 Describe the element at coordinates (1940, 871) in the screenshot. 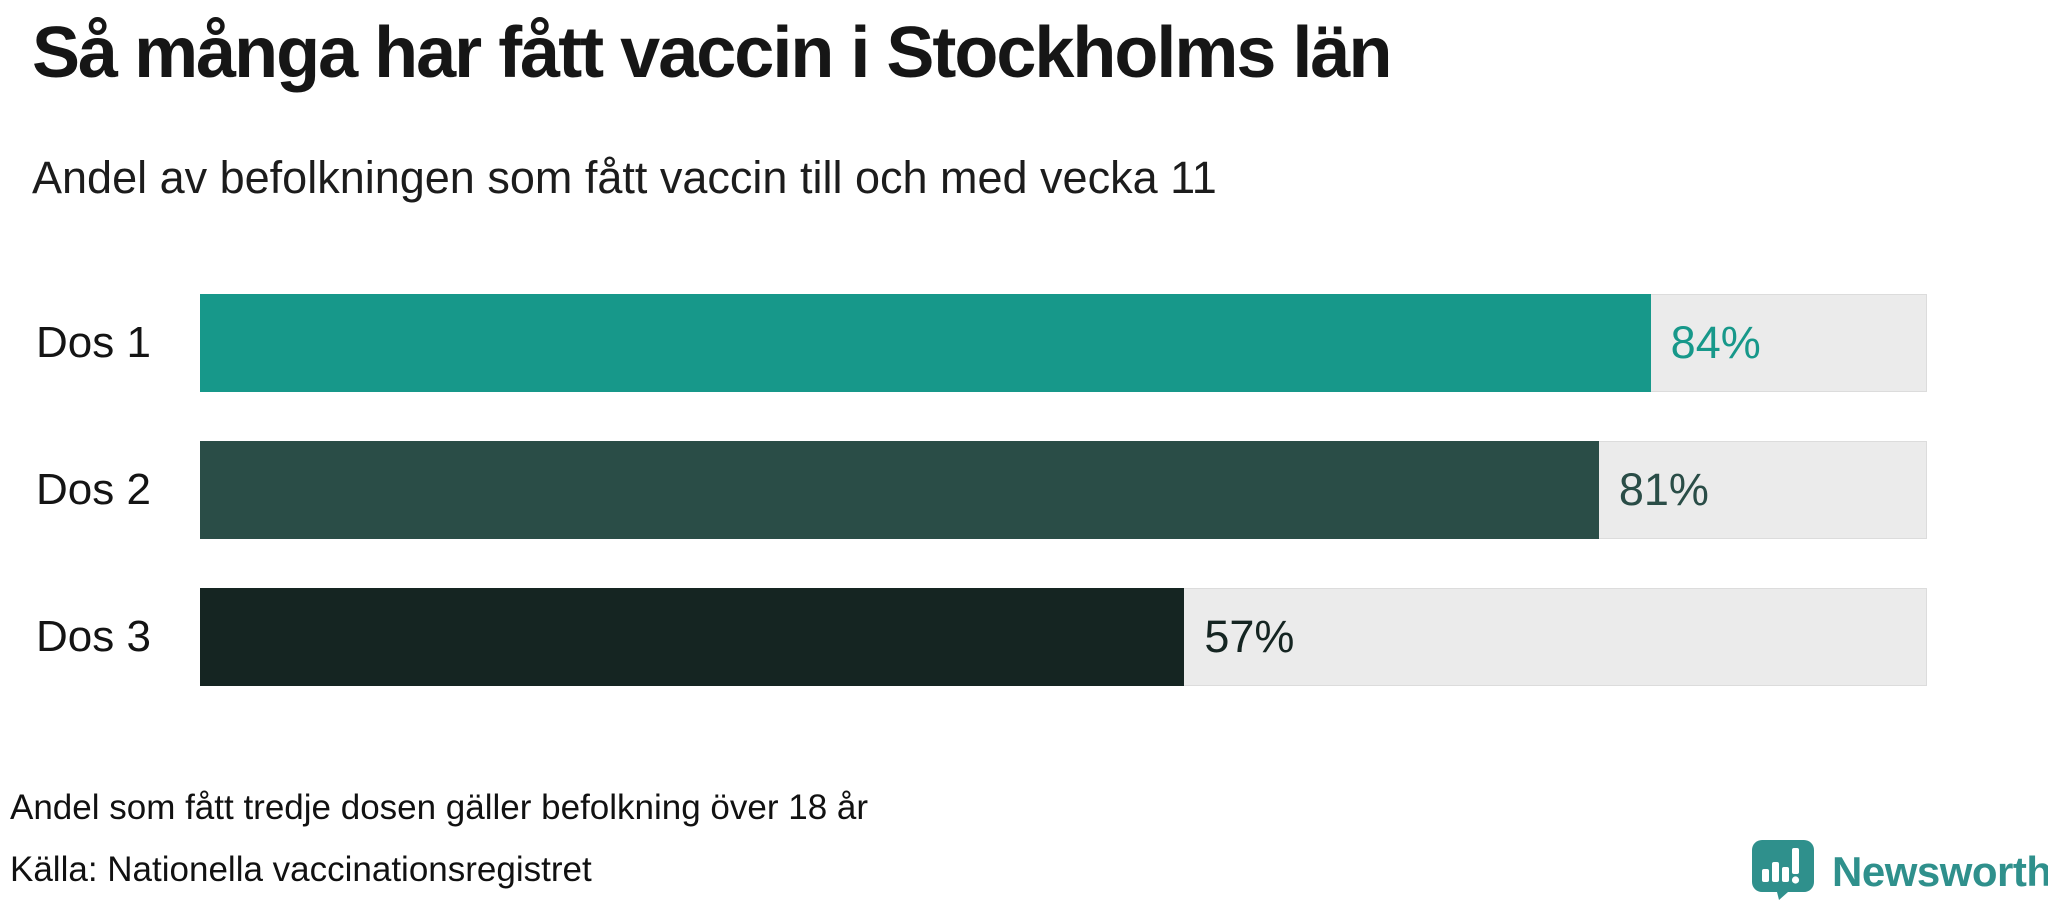

I see `newsworthy-logo-text: Newsworthy` at that location.